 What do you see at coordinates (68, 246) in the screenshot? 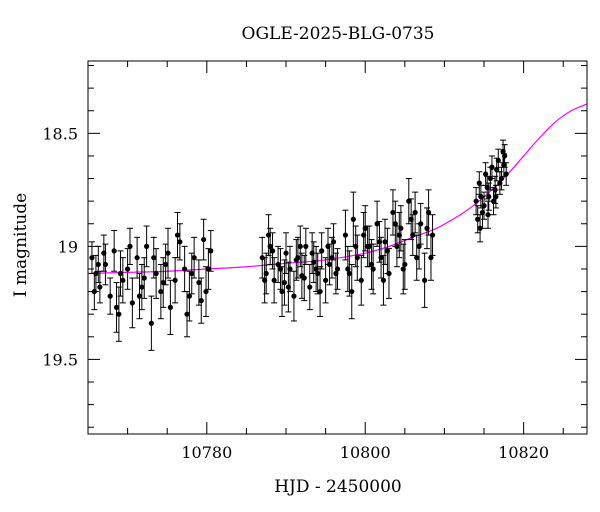
I see `y-tick-label: 19` at bounding box center [68, 246].